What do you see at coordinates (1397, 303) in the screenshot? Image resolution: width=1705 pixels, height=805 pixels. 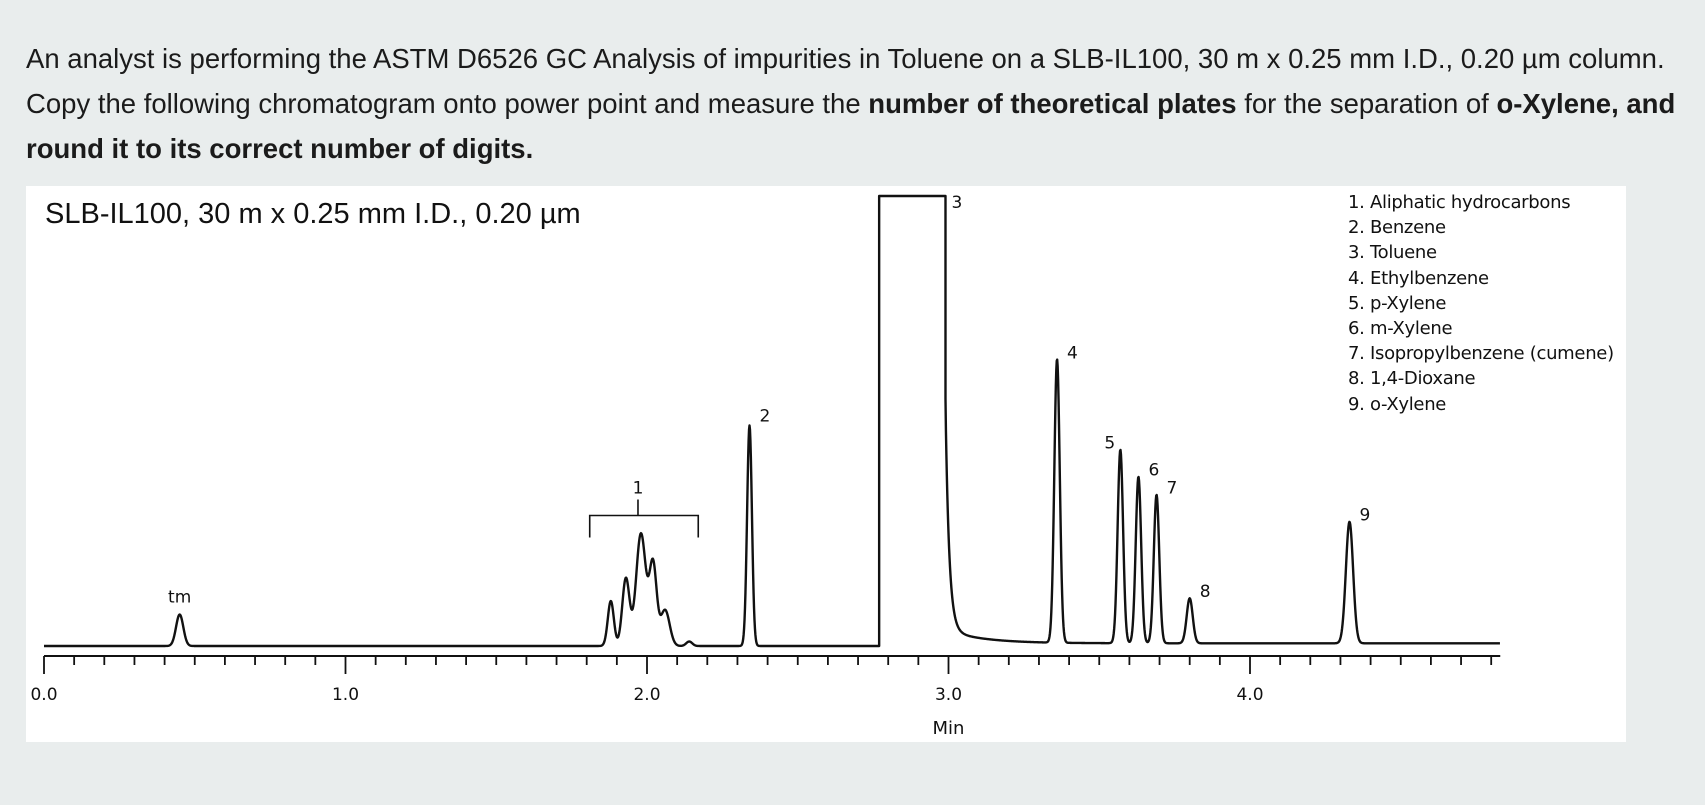 I see `legend-item: 5. p-Xylene` at bounding box center [1397, 303].